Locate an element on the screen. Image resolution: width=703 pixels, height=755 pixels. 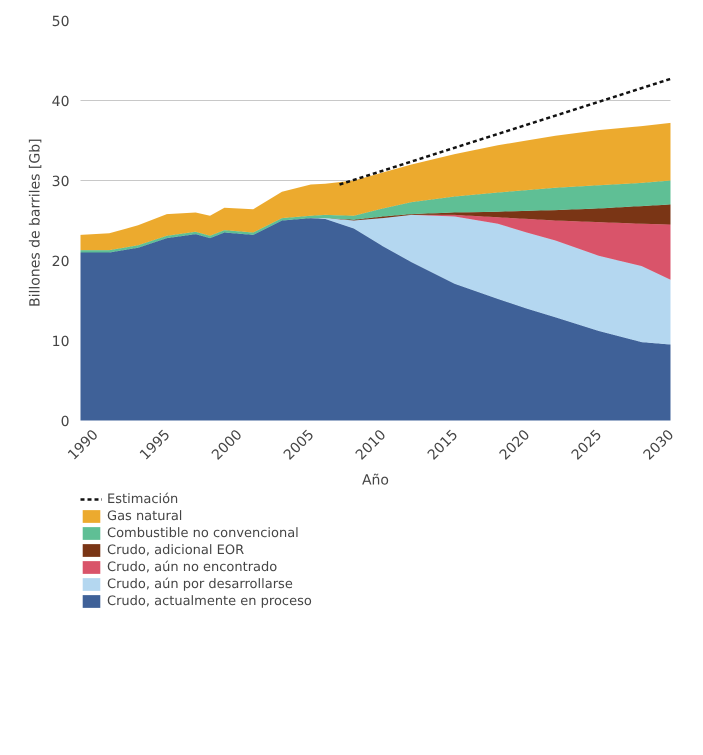
y-tick-label: 20 is located at coordinates (61, 262).